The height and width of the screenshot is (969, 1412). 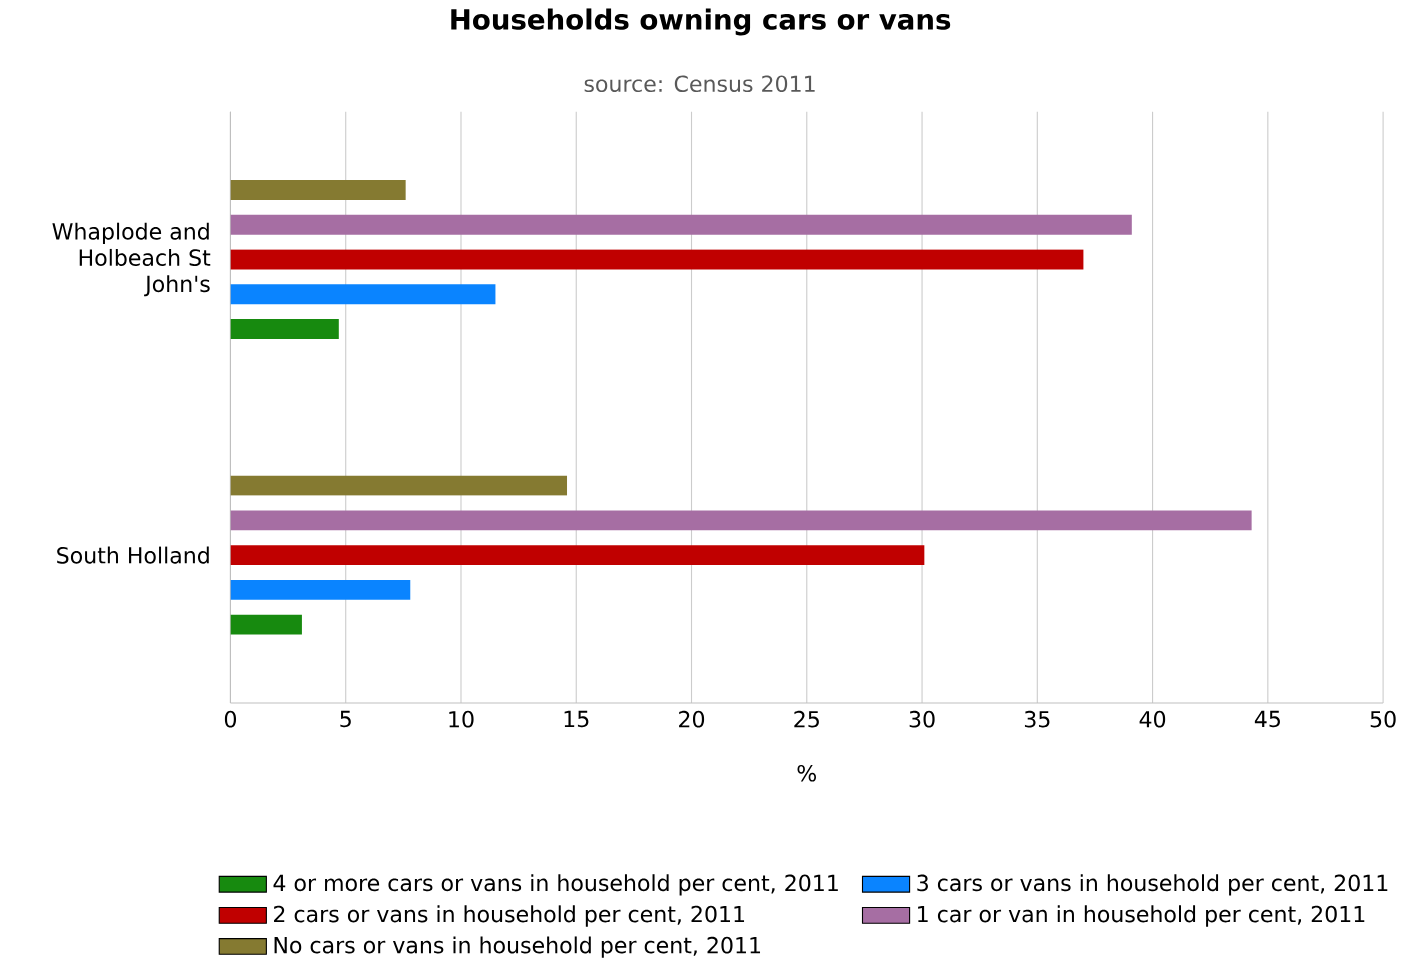 What do you see at coordinates (922, 719) in the screenshot?
I see `x-tick-label: 30` at bounding box center [922, 719].